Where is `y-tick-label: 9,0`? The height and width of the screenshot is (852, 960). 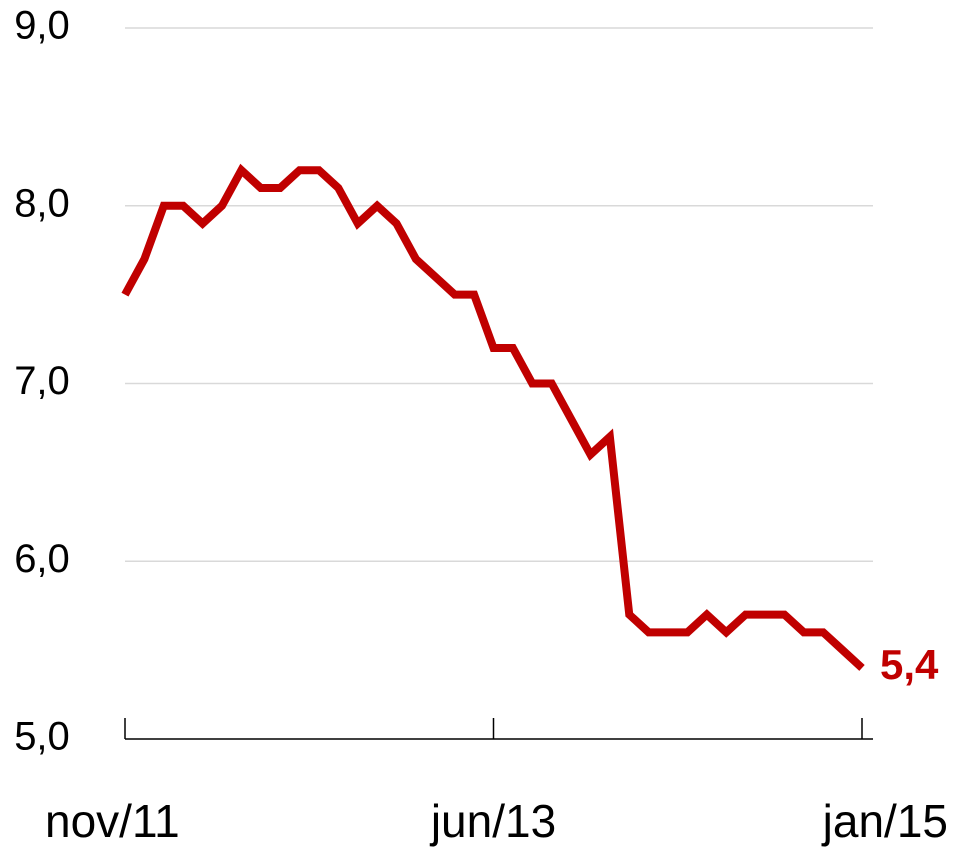
y-tick-label: 9,0 is located at coordinates (42, 26).